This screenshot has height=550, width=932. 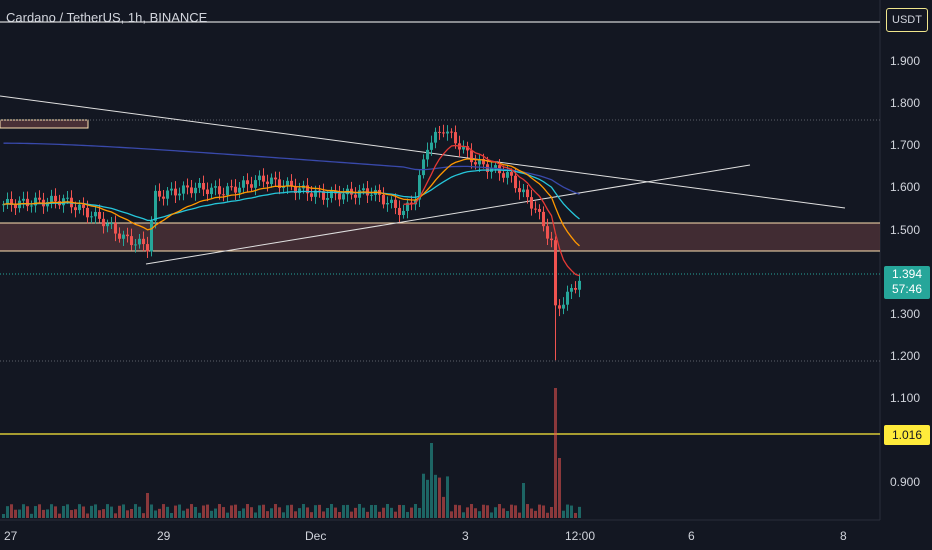 What do you see at coordinates (905, 229) in the screenshot?
I see `y-tick-label: 1.500` at bounding box center [905, 229].